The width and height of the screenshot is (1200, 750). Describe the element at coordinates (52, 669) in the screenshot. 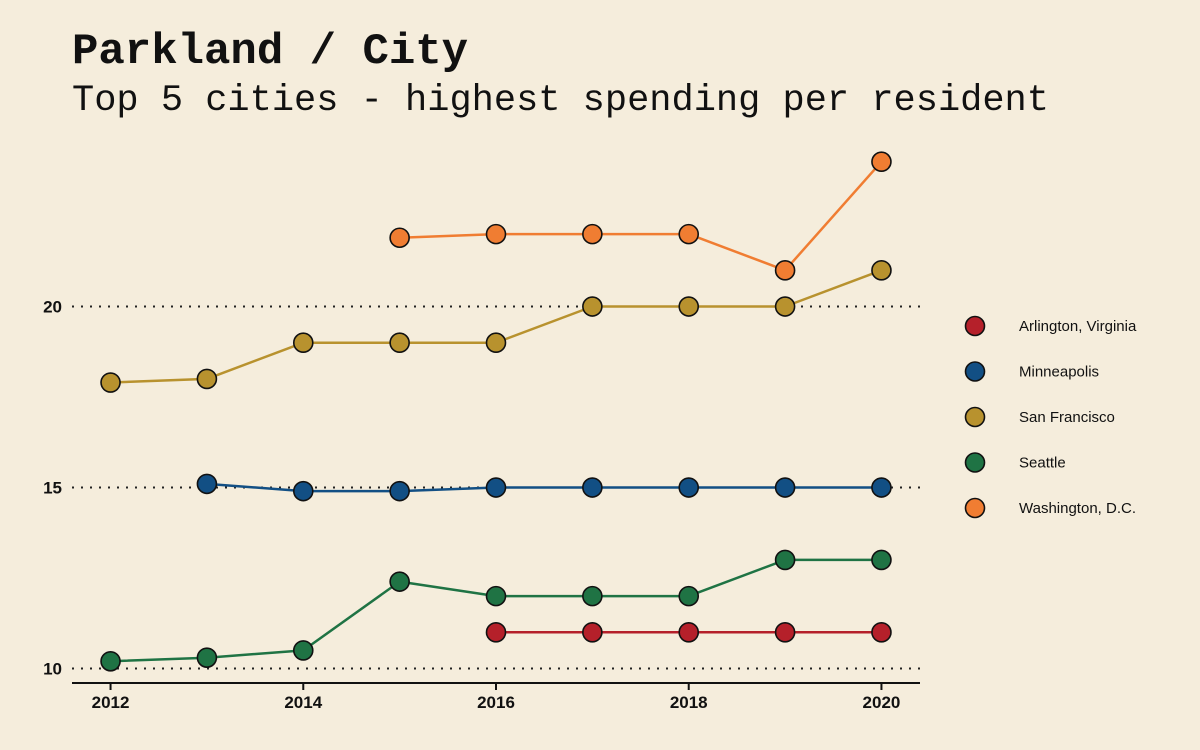

I see `y-tick-label: 10` at that location.